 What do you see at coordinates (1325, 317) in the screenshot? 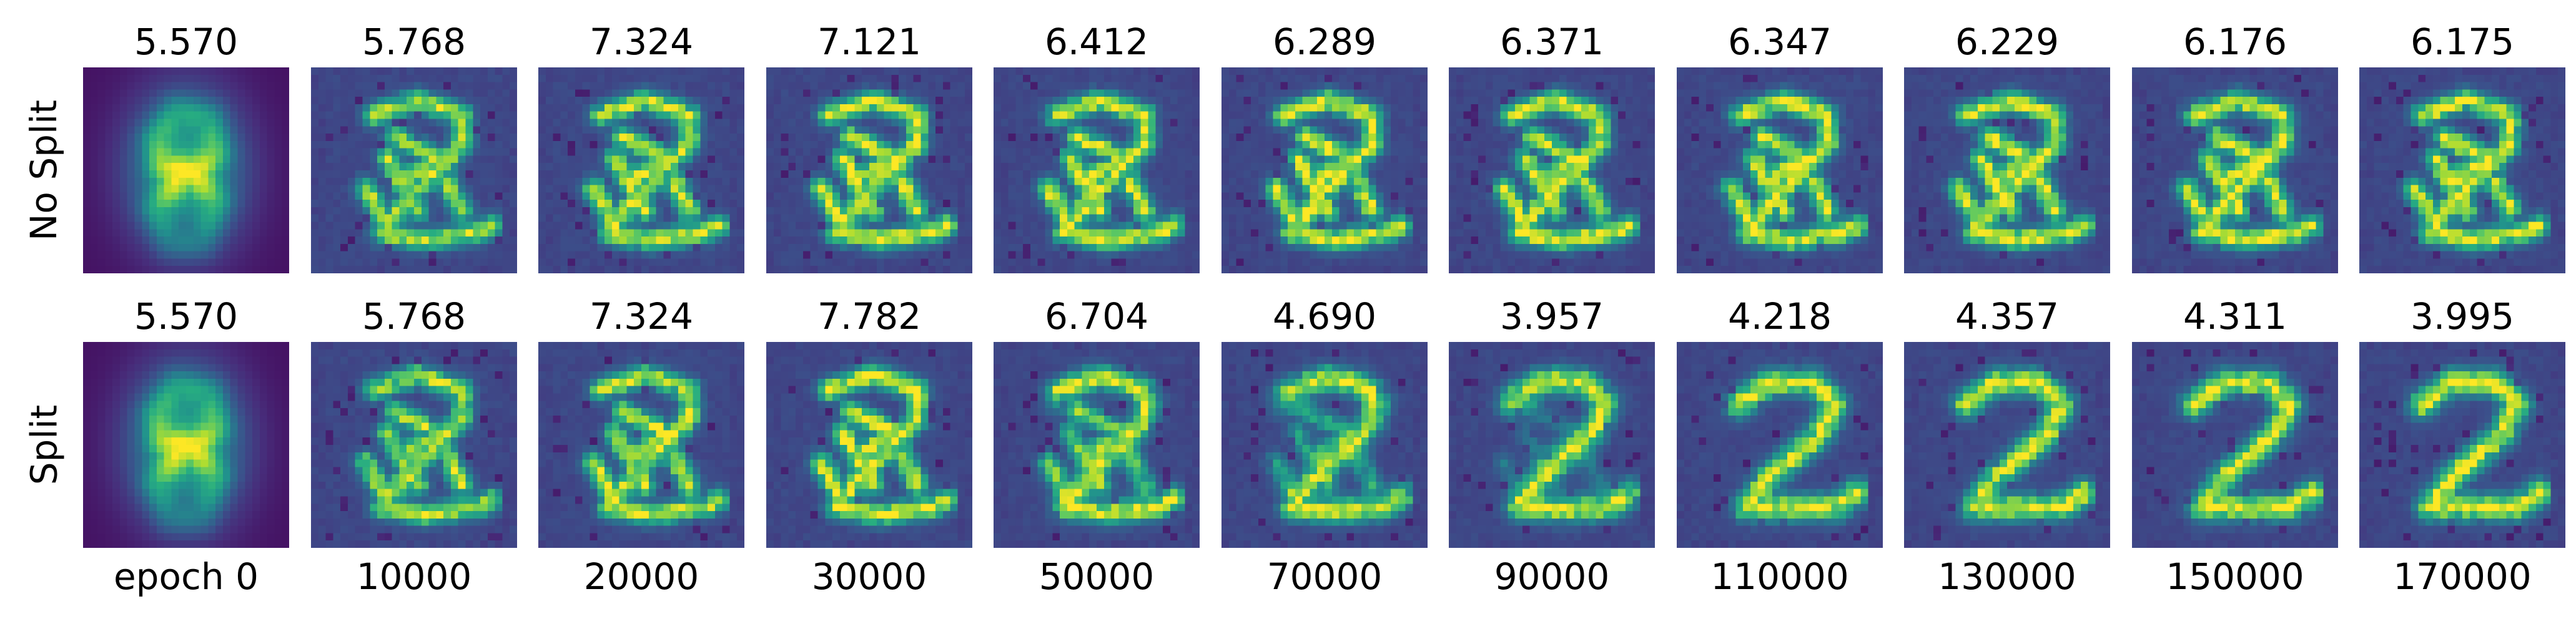
I see `panel-title-value: 4.690` at bounding box center [1325, 317].